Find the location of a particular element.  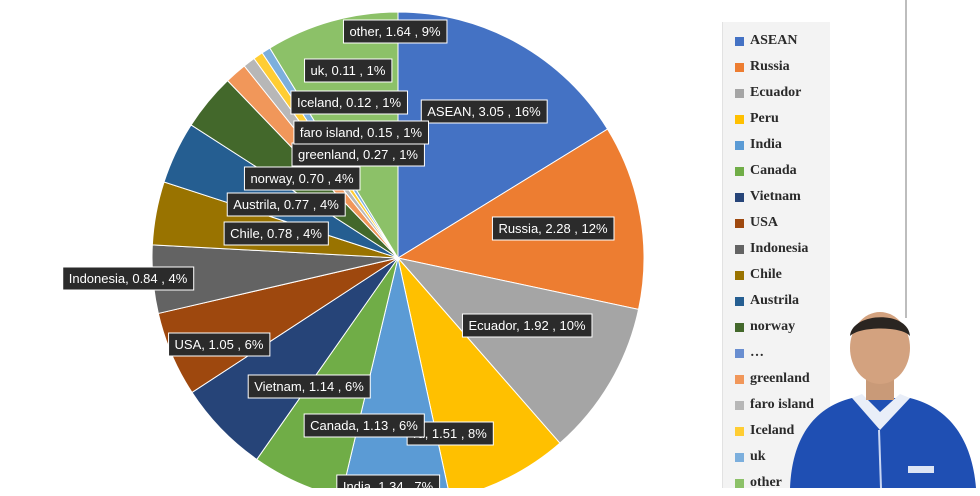

legend-item-ecuador: Ecuador is located at coordinates (776, 93).